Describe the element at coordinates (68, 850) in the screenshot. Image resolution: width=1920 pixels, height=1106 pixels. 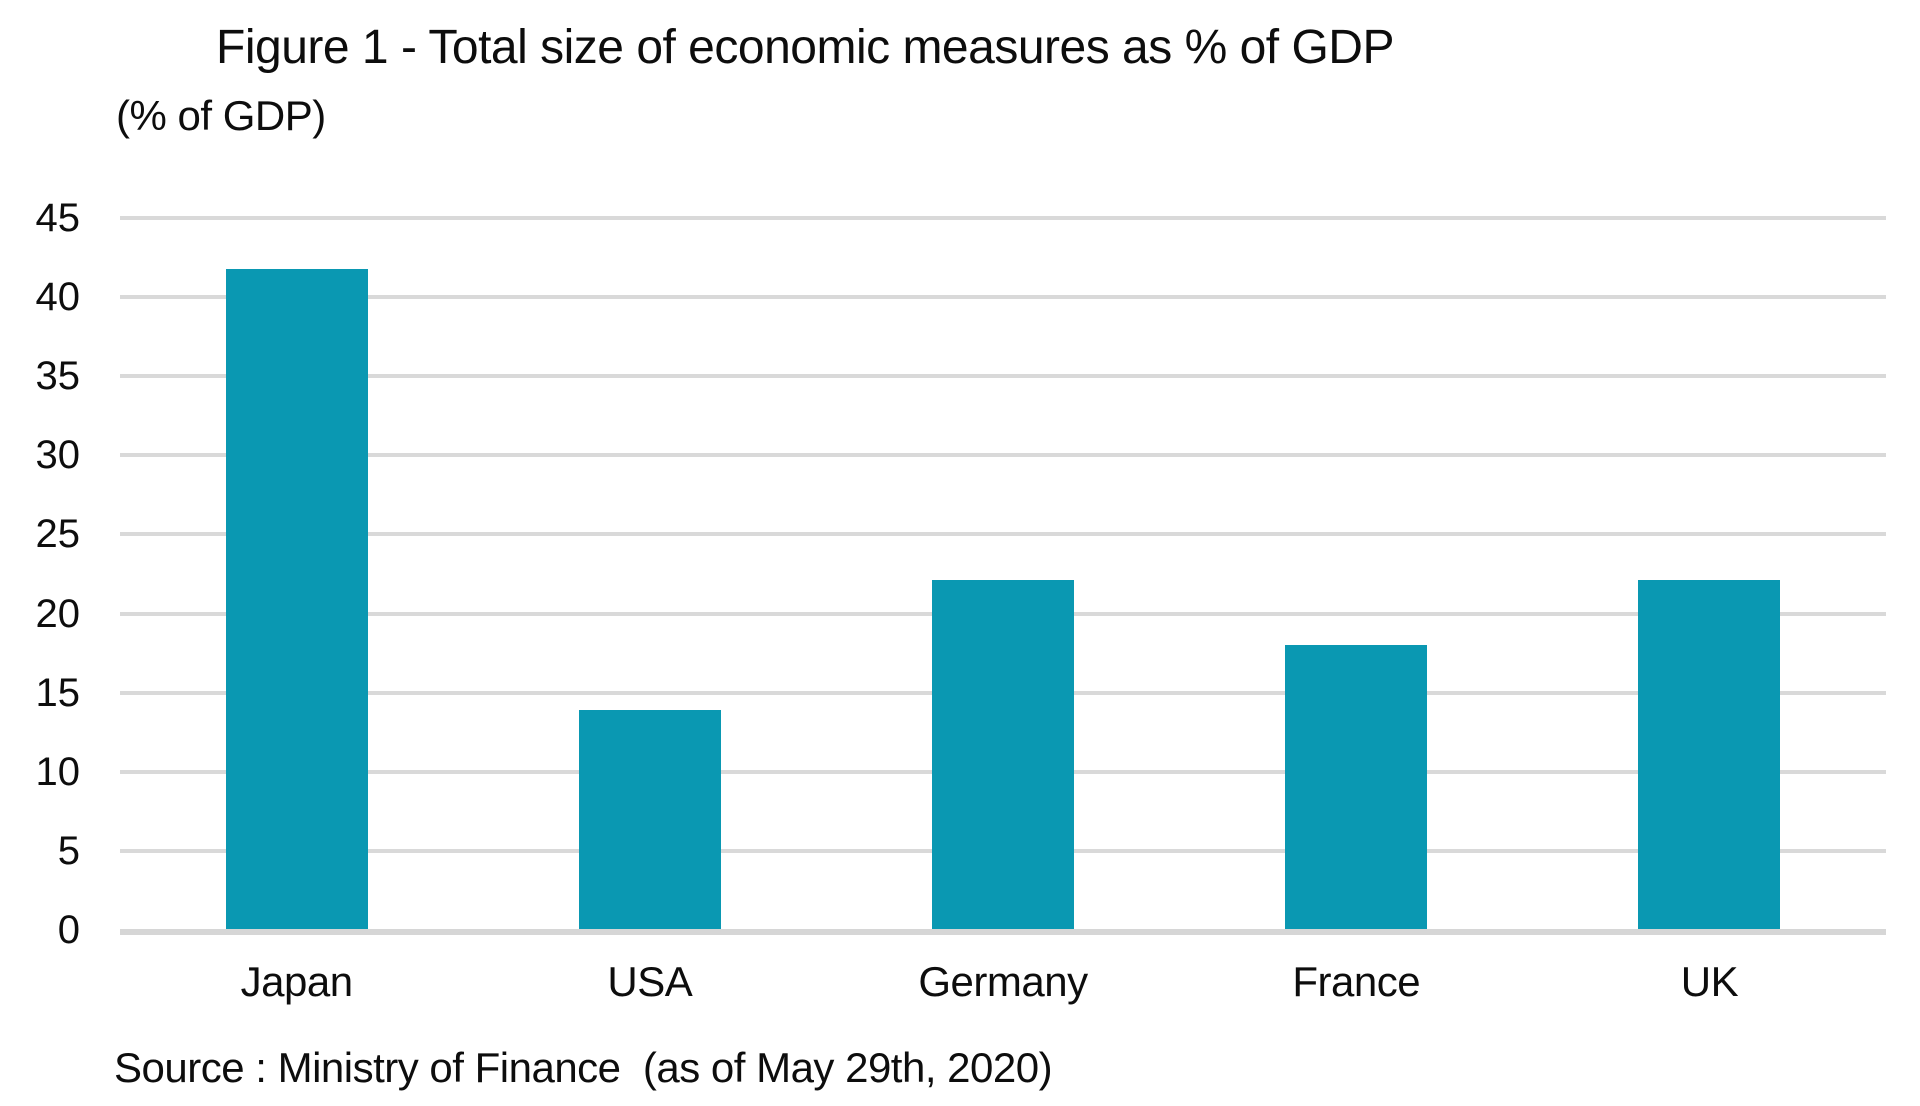
I see `y-tick-label-5: 5` at that location.